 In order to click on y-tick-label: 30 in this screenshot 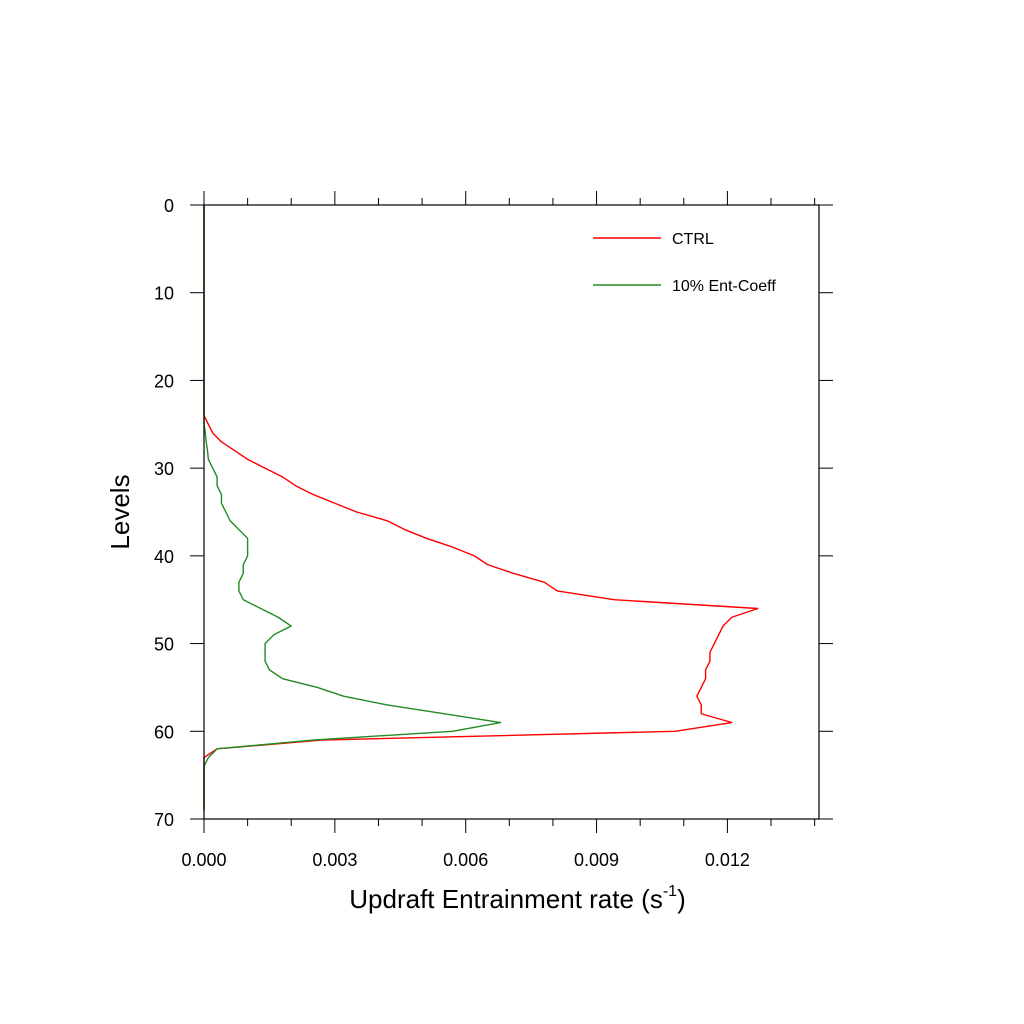, I will do `click(164, 469)`.